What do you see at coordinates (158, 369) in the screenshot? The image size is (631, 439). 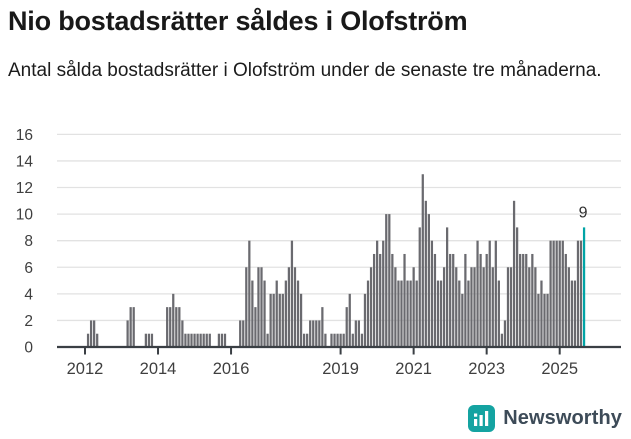 I see `x-axis-label: 2014` at bounding box center [158, 369].